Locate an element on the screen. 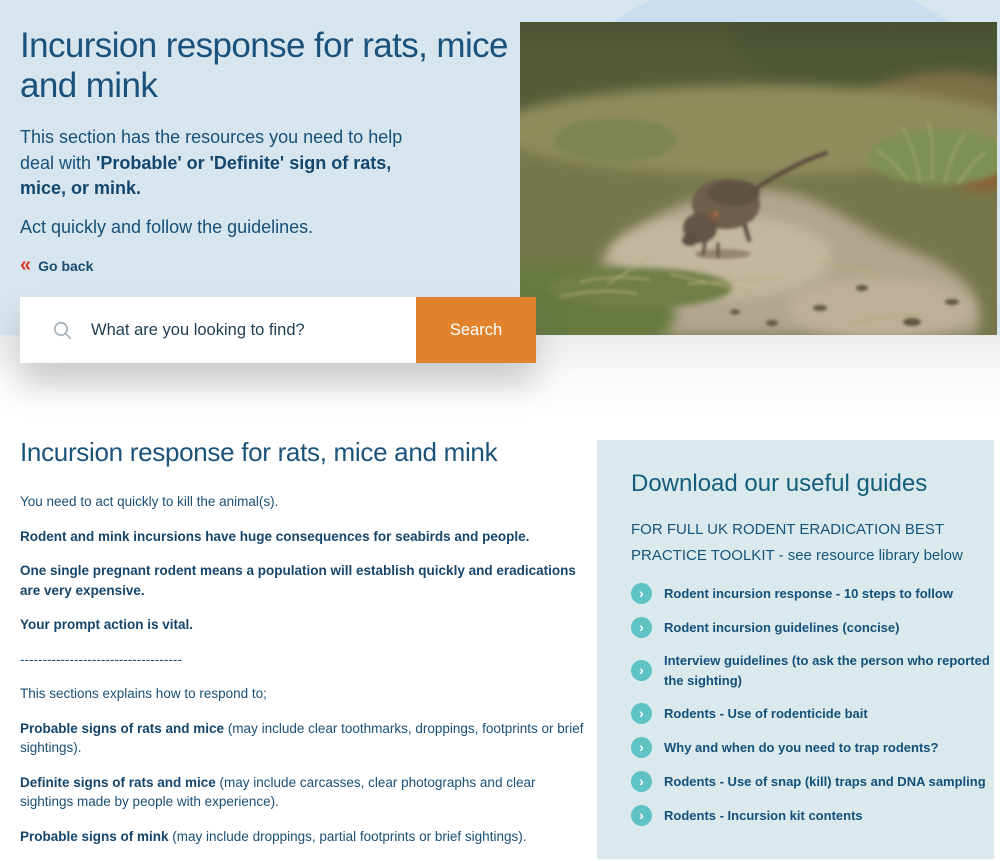 The width and height of the screenshot is (1000, 861). search-input is located at coordinates (241, 330).